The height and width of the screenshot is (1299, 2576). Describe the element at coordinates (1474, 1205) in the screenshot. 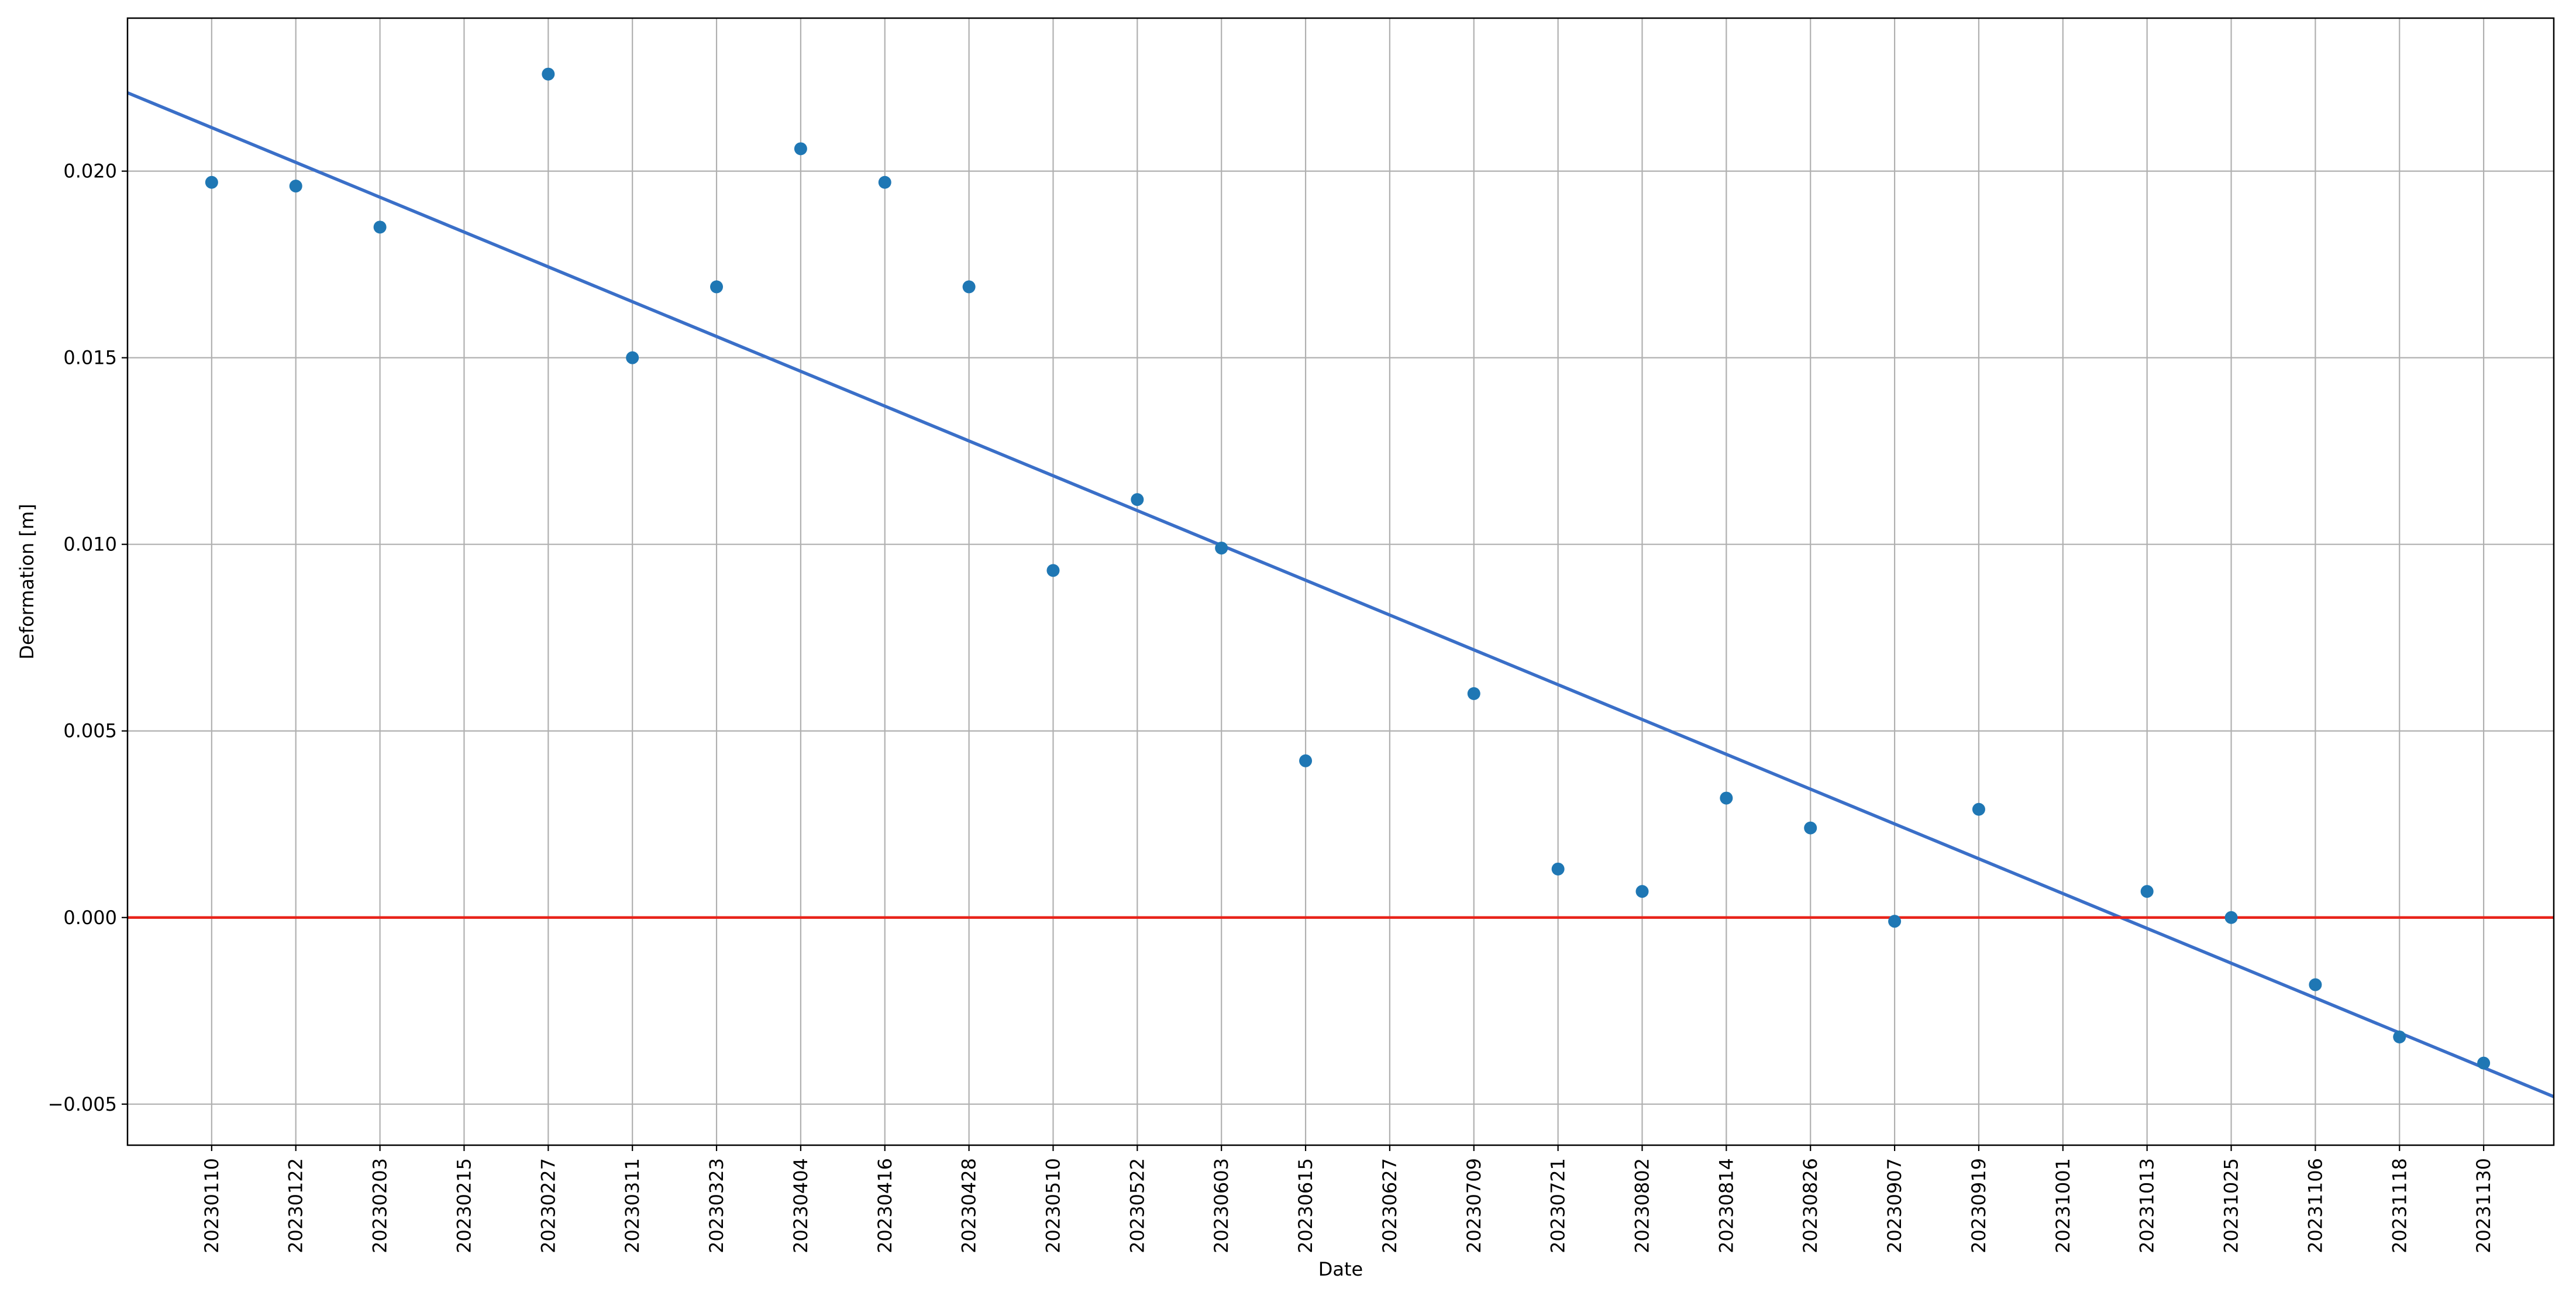

I see `x-tick-label: 20230709` at that location.